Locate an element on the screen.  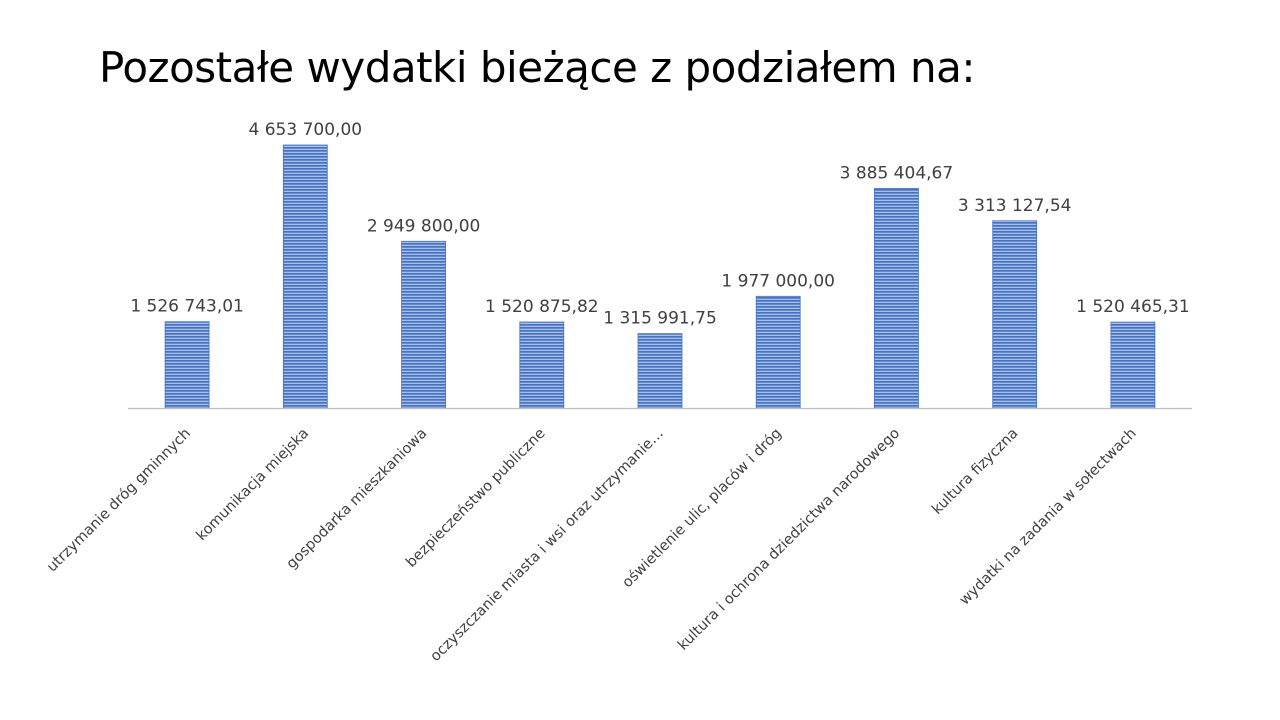
data-label: 4 653 700,00 is located at coordinates (306, 130).